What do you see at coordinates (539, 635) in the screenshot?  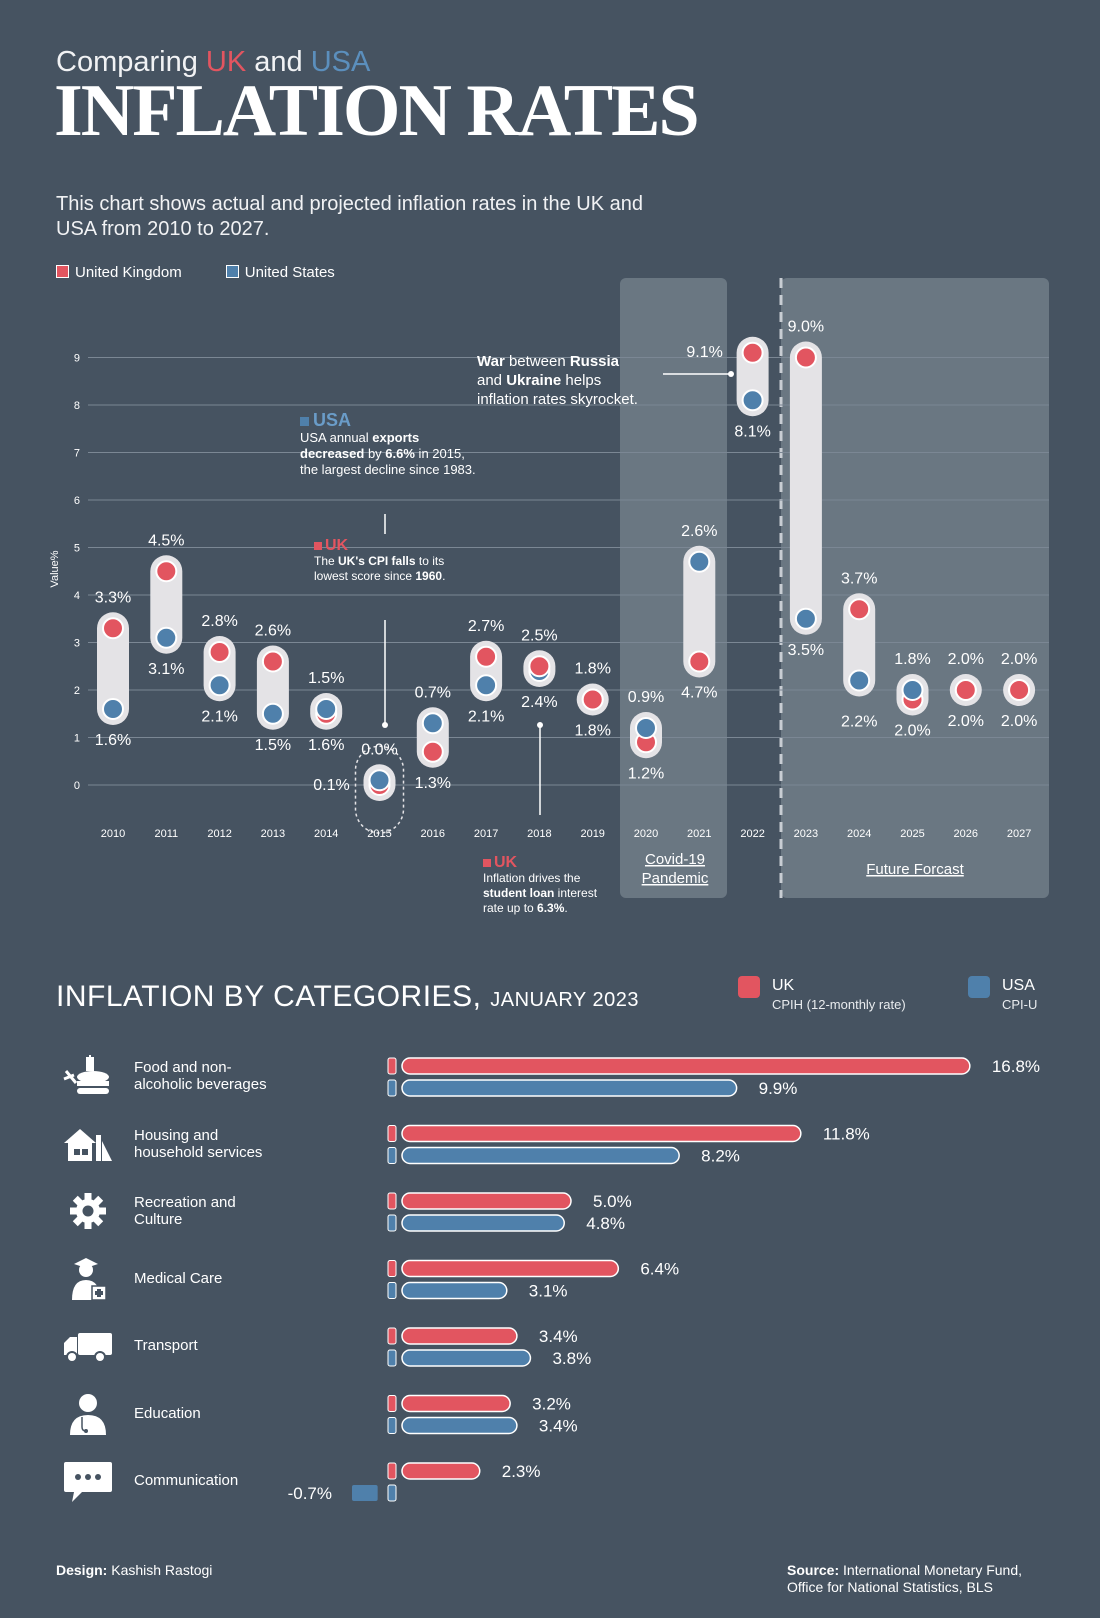 I see `value-label: 2.5%` at bounding box center [539, 635].